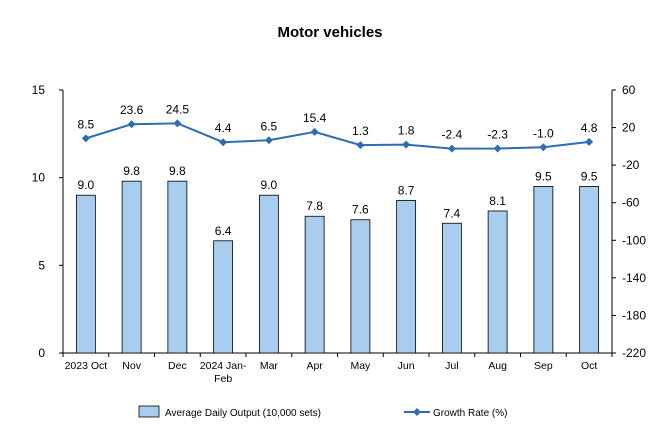 This screenshot has height=440, width=660. What do you see at coordinates (631, 203) in the screenshot?
I see `right-tick-label: -60` at bounding box center [631, 203].